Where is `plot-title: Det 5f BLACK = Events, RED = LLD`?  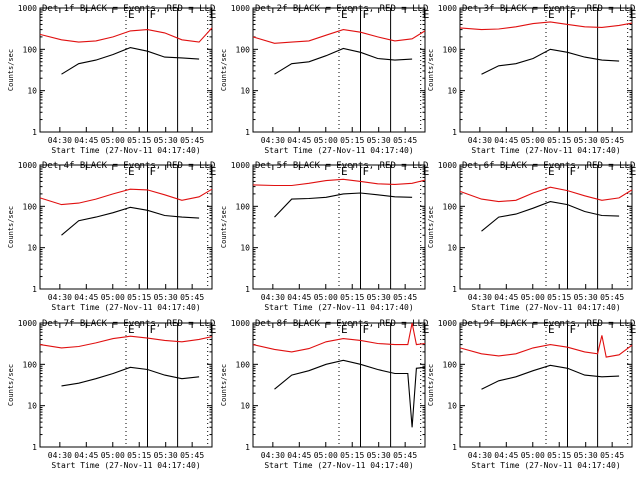 plot-title: Det 5f BLACK = Events, RED = LLD is located at coordinates (341, 166).